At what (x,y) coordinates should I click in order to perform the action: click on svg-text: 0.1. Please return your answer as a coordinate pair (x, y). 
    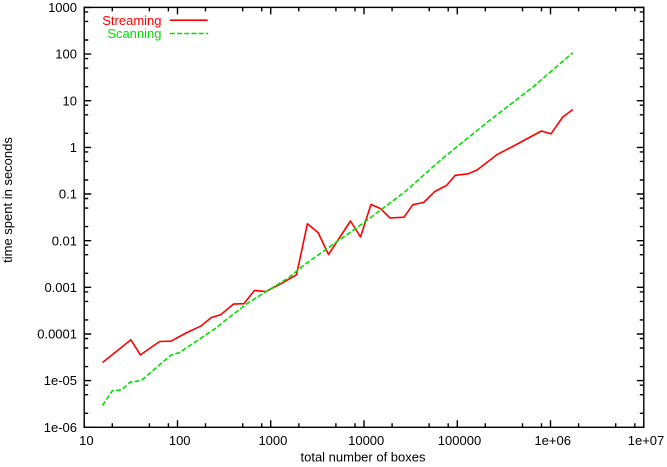
    Looking at the image, I should click on (68, 194).